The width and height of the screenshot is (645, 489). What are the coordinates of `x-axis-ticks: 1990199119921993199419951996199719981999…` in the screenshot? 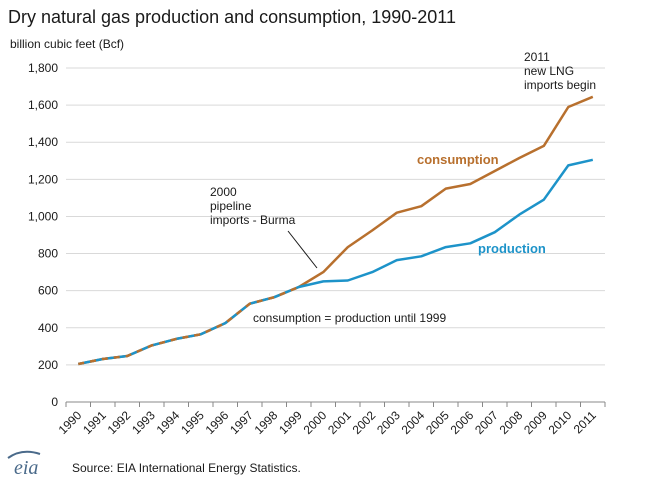 It's located at (331, 419).